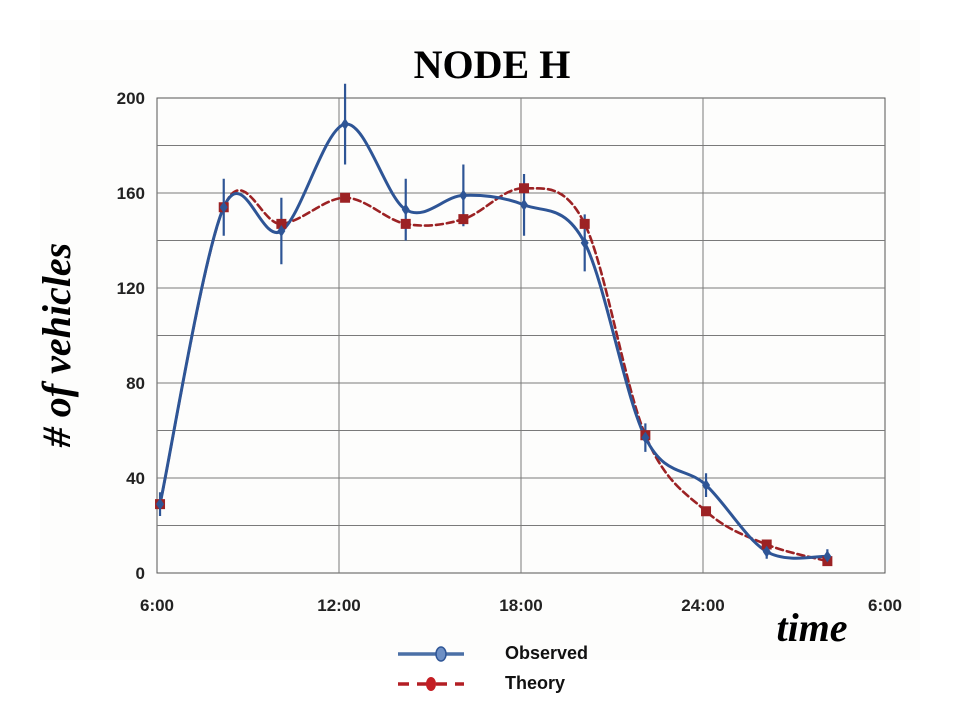 Image resolution: width=960 pixels, height=720 pixels. I want to click on y-tick-label: 120, so click(131, 288).